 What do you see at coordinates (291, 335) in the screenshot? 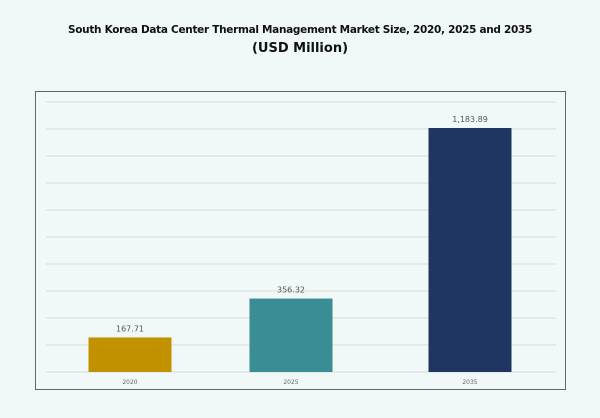
I see `bar-2025` at bounding box center [291, 335].